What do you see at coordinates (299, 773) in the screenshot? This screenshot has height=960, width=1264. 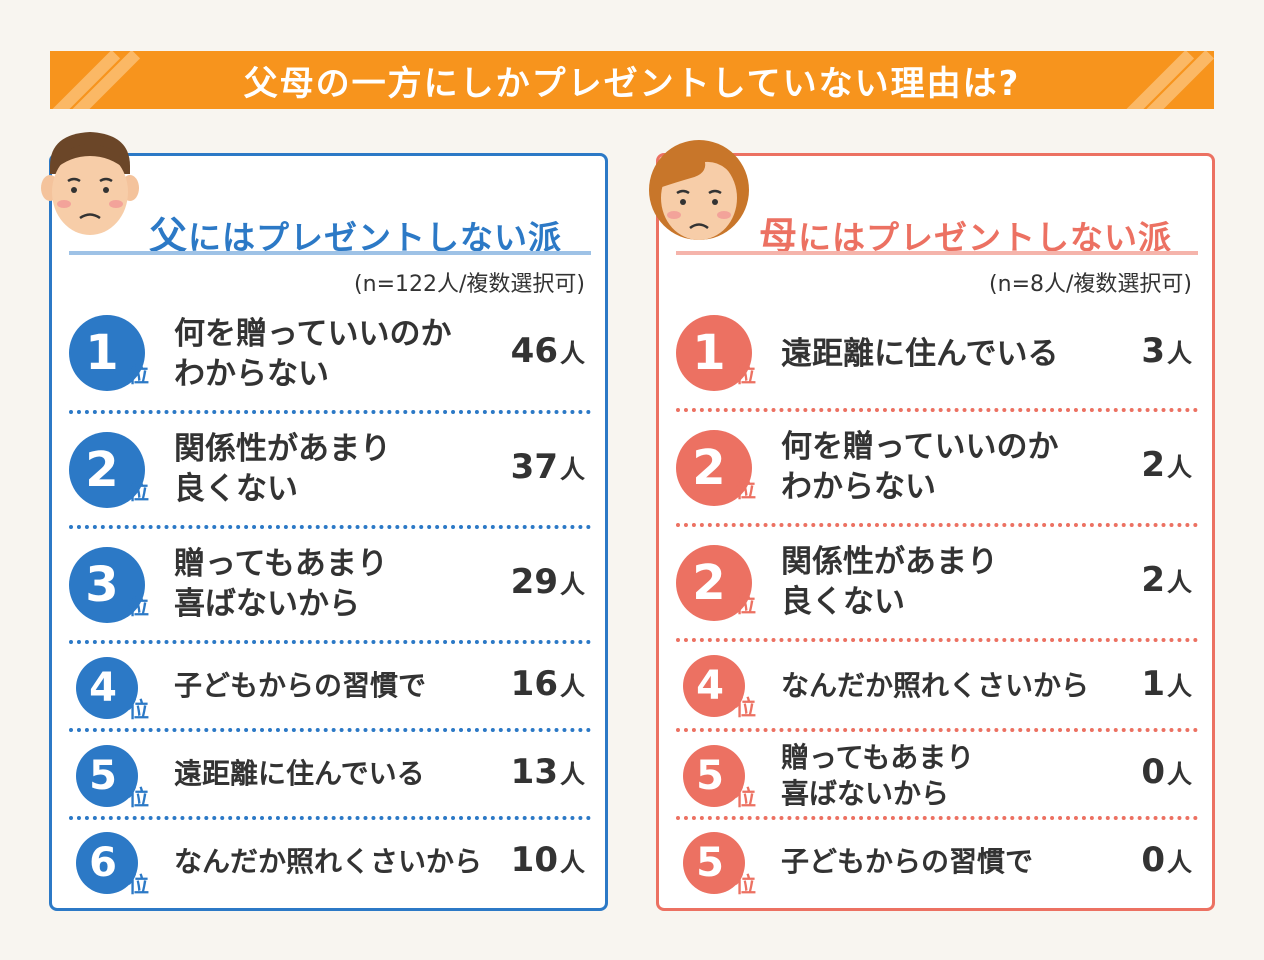 I see `reason-text: 遠距離に住んでいる` at bounding box center [299, 773].